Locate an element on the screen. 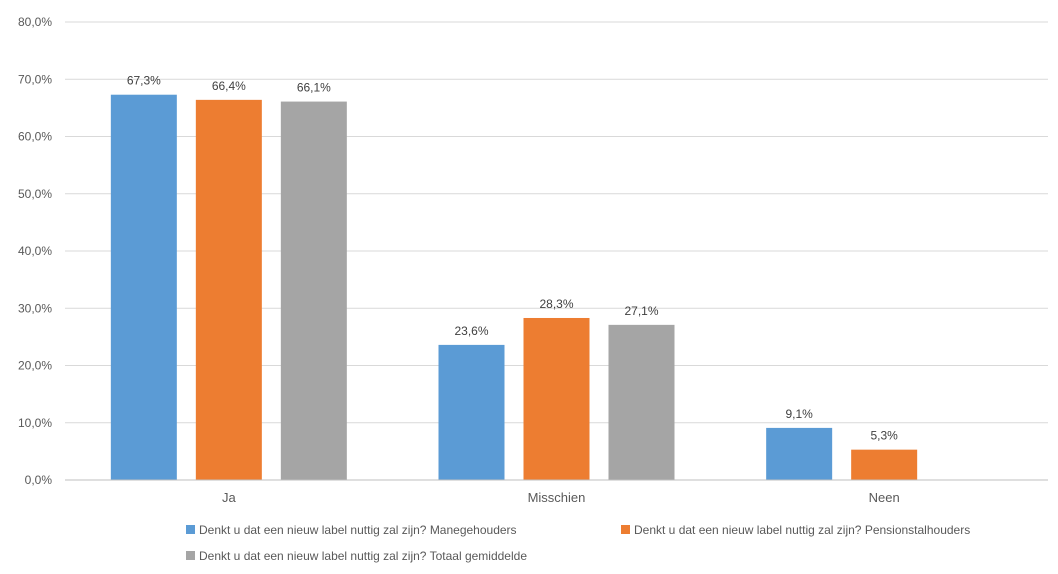 This screenshot has width=1058, height=574. y-tick-label: 20,0% is located at coordinates (35, 366).